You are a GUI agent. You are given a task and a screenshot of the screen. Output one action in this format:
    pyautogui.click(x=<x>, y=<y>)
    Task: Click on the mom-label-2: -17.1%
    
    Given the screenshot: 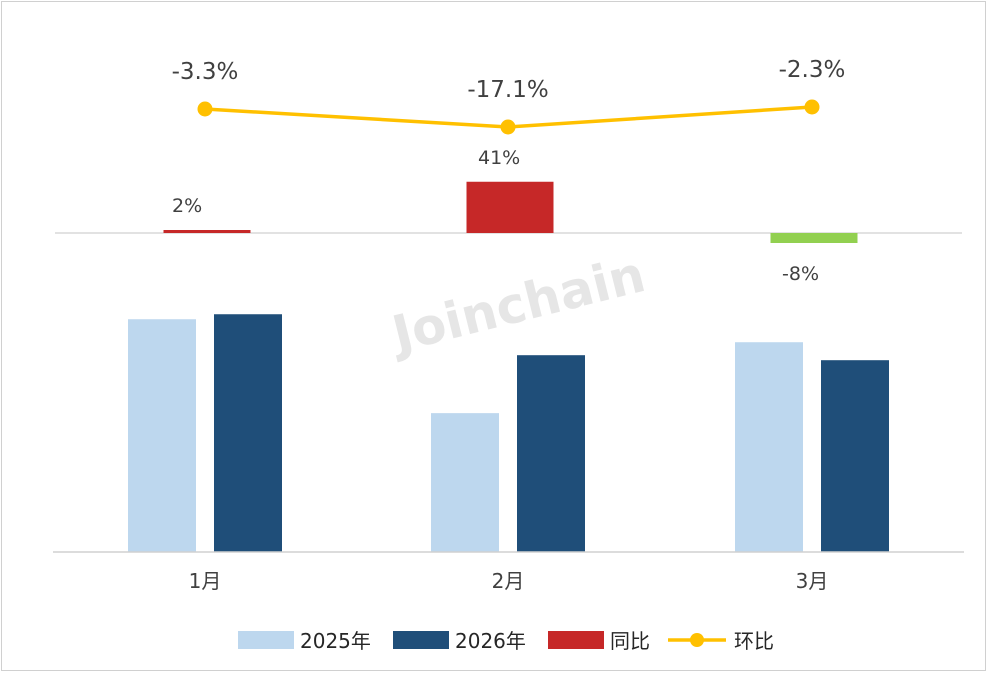 What is the action you would take?
    pyautogui.click(x=507, y=90)
    